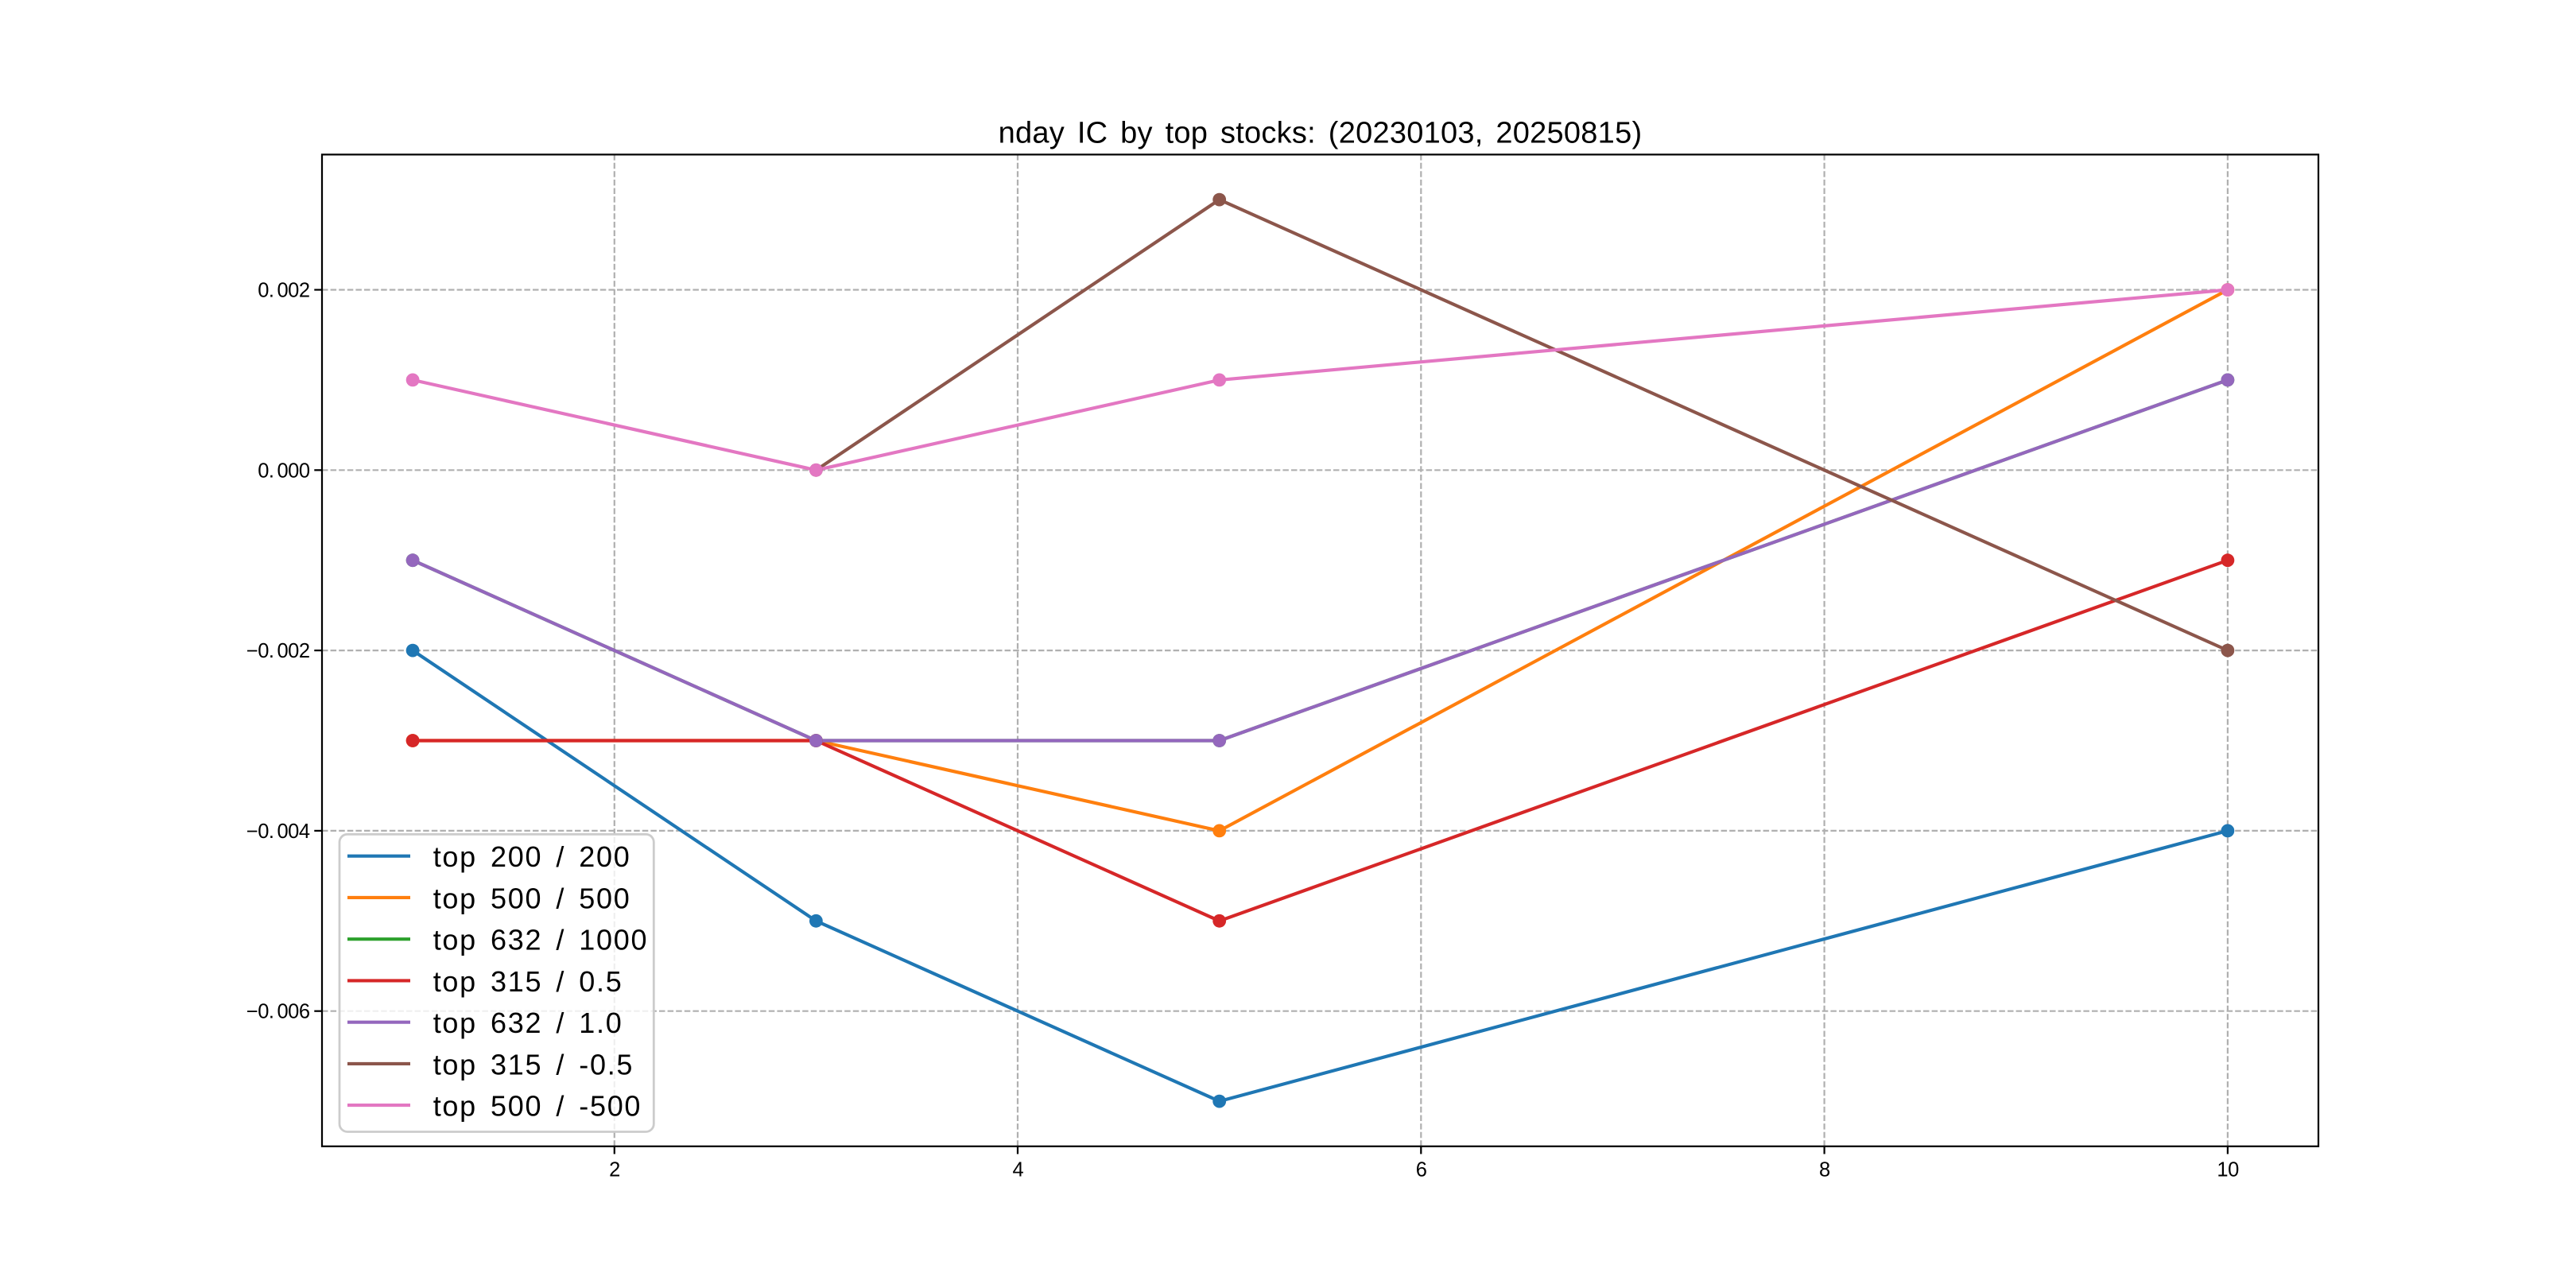 The image size is (2576, 1288). What do you see at coordinates (293, 471) in the screenshot?
I see `svg-text: 000` at bounding box center [293, 471].